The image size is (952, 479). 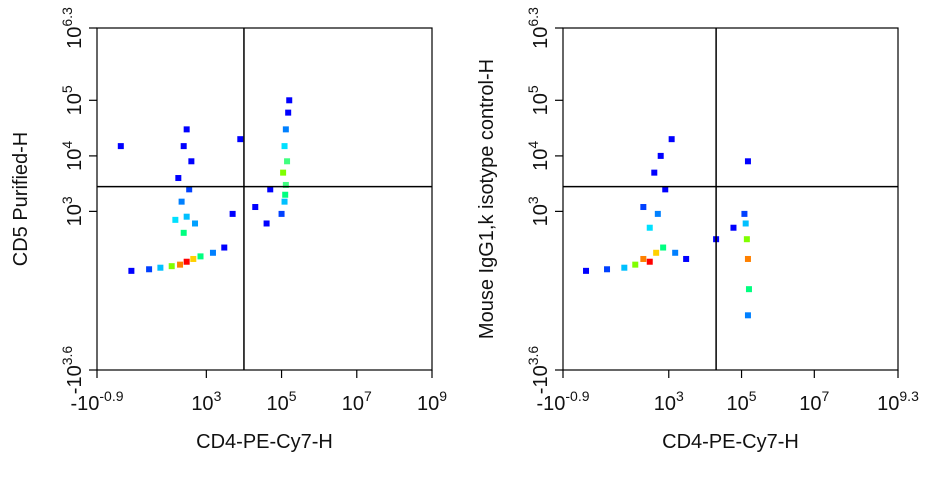 What do you see at coordinates (909, 396) in the screenshot?
I see `x-tick-label-exp: 9.3` at bounding box center [909, 396].